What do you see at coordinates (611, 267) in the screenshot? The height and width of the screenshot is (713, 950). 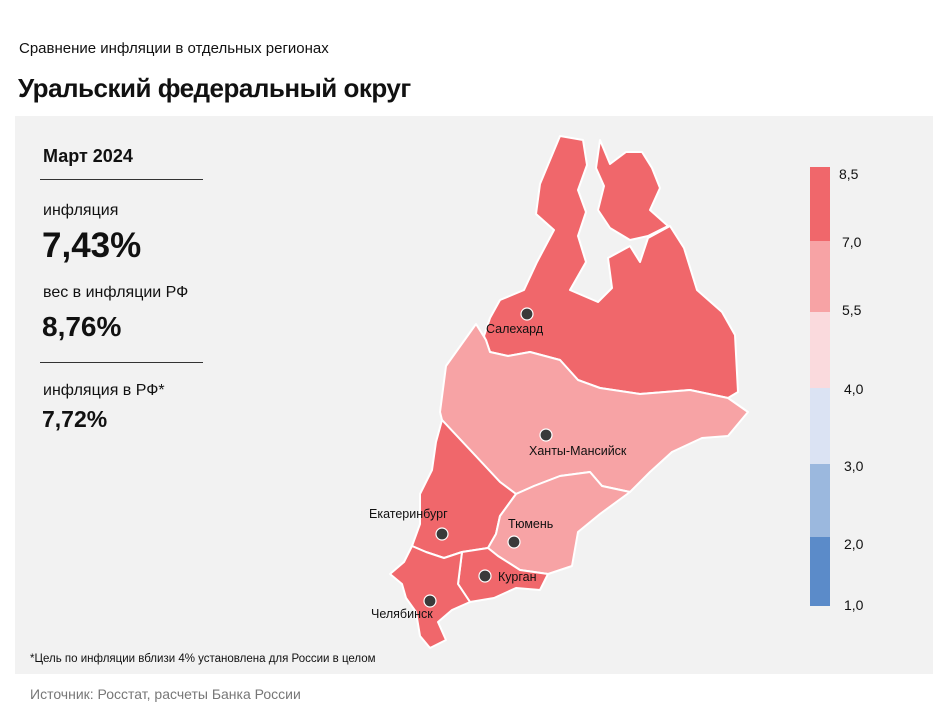 I see `region-yamalo-nenets` at bounding box center [611, 267].